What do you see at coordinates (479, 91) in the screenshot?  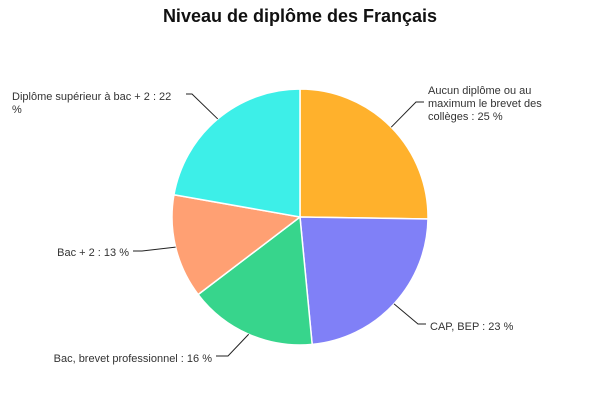 I see `slice-label-line: Aucun diplôme ou au` at bounding box center [479, 91].